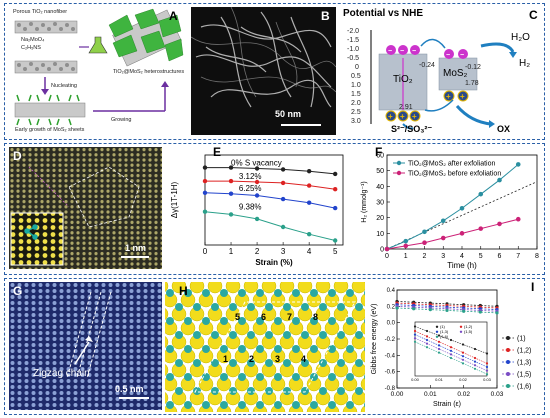 The image size is (550, 418). Describe the element at coordinates (468, 331) in the screenshot. I see `inset-legend-label: (1,5)` at that location.